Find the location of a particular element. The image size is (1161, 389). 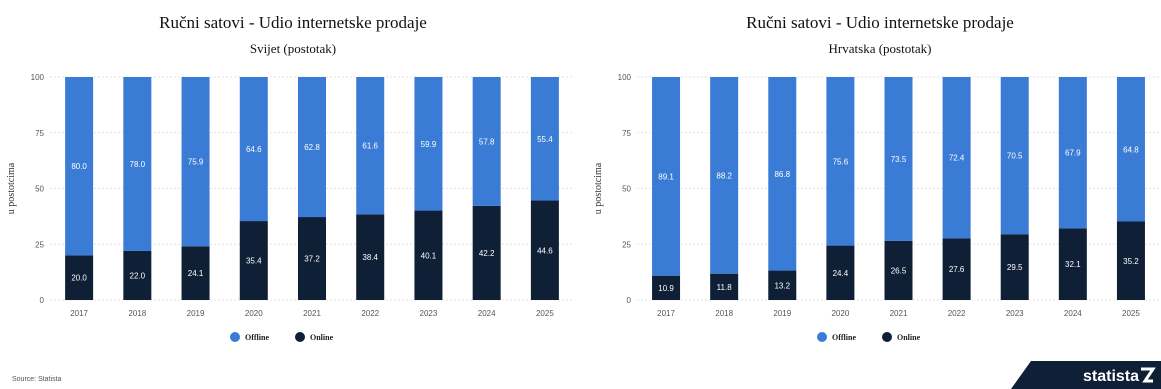

data-label-offline: 57.8 is located at coordinates (487, 141).